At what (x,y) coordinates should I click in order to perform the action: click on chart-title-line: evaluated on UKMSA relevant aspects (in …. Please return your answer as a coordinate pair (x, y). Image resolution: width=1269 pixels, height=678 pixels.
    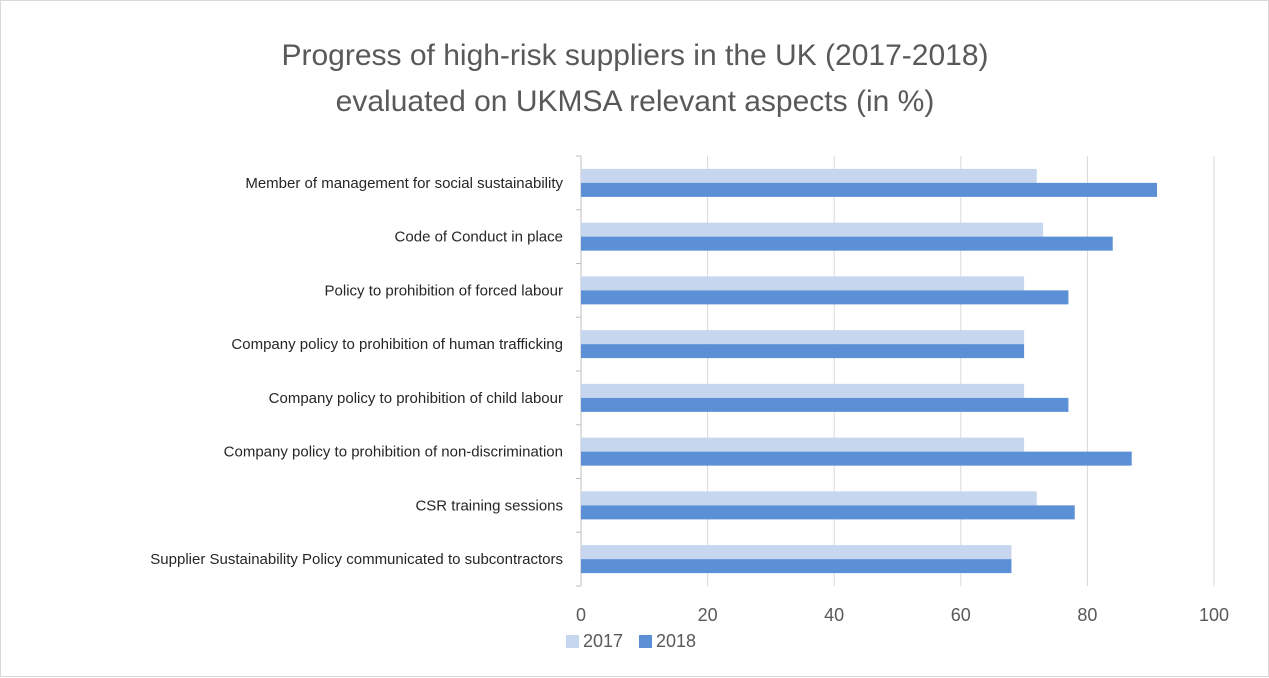
    Looking at the image, I should click on (635, 101).